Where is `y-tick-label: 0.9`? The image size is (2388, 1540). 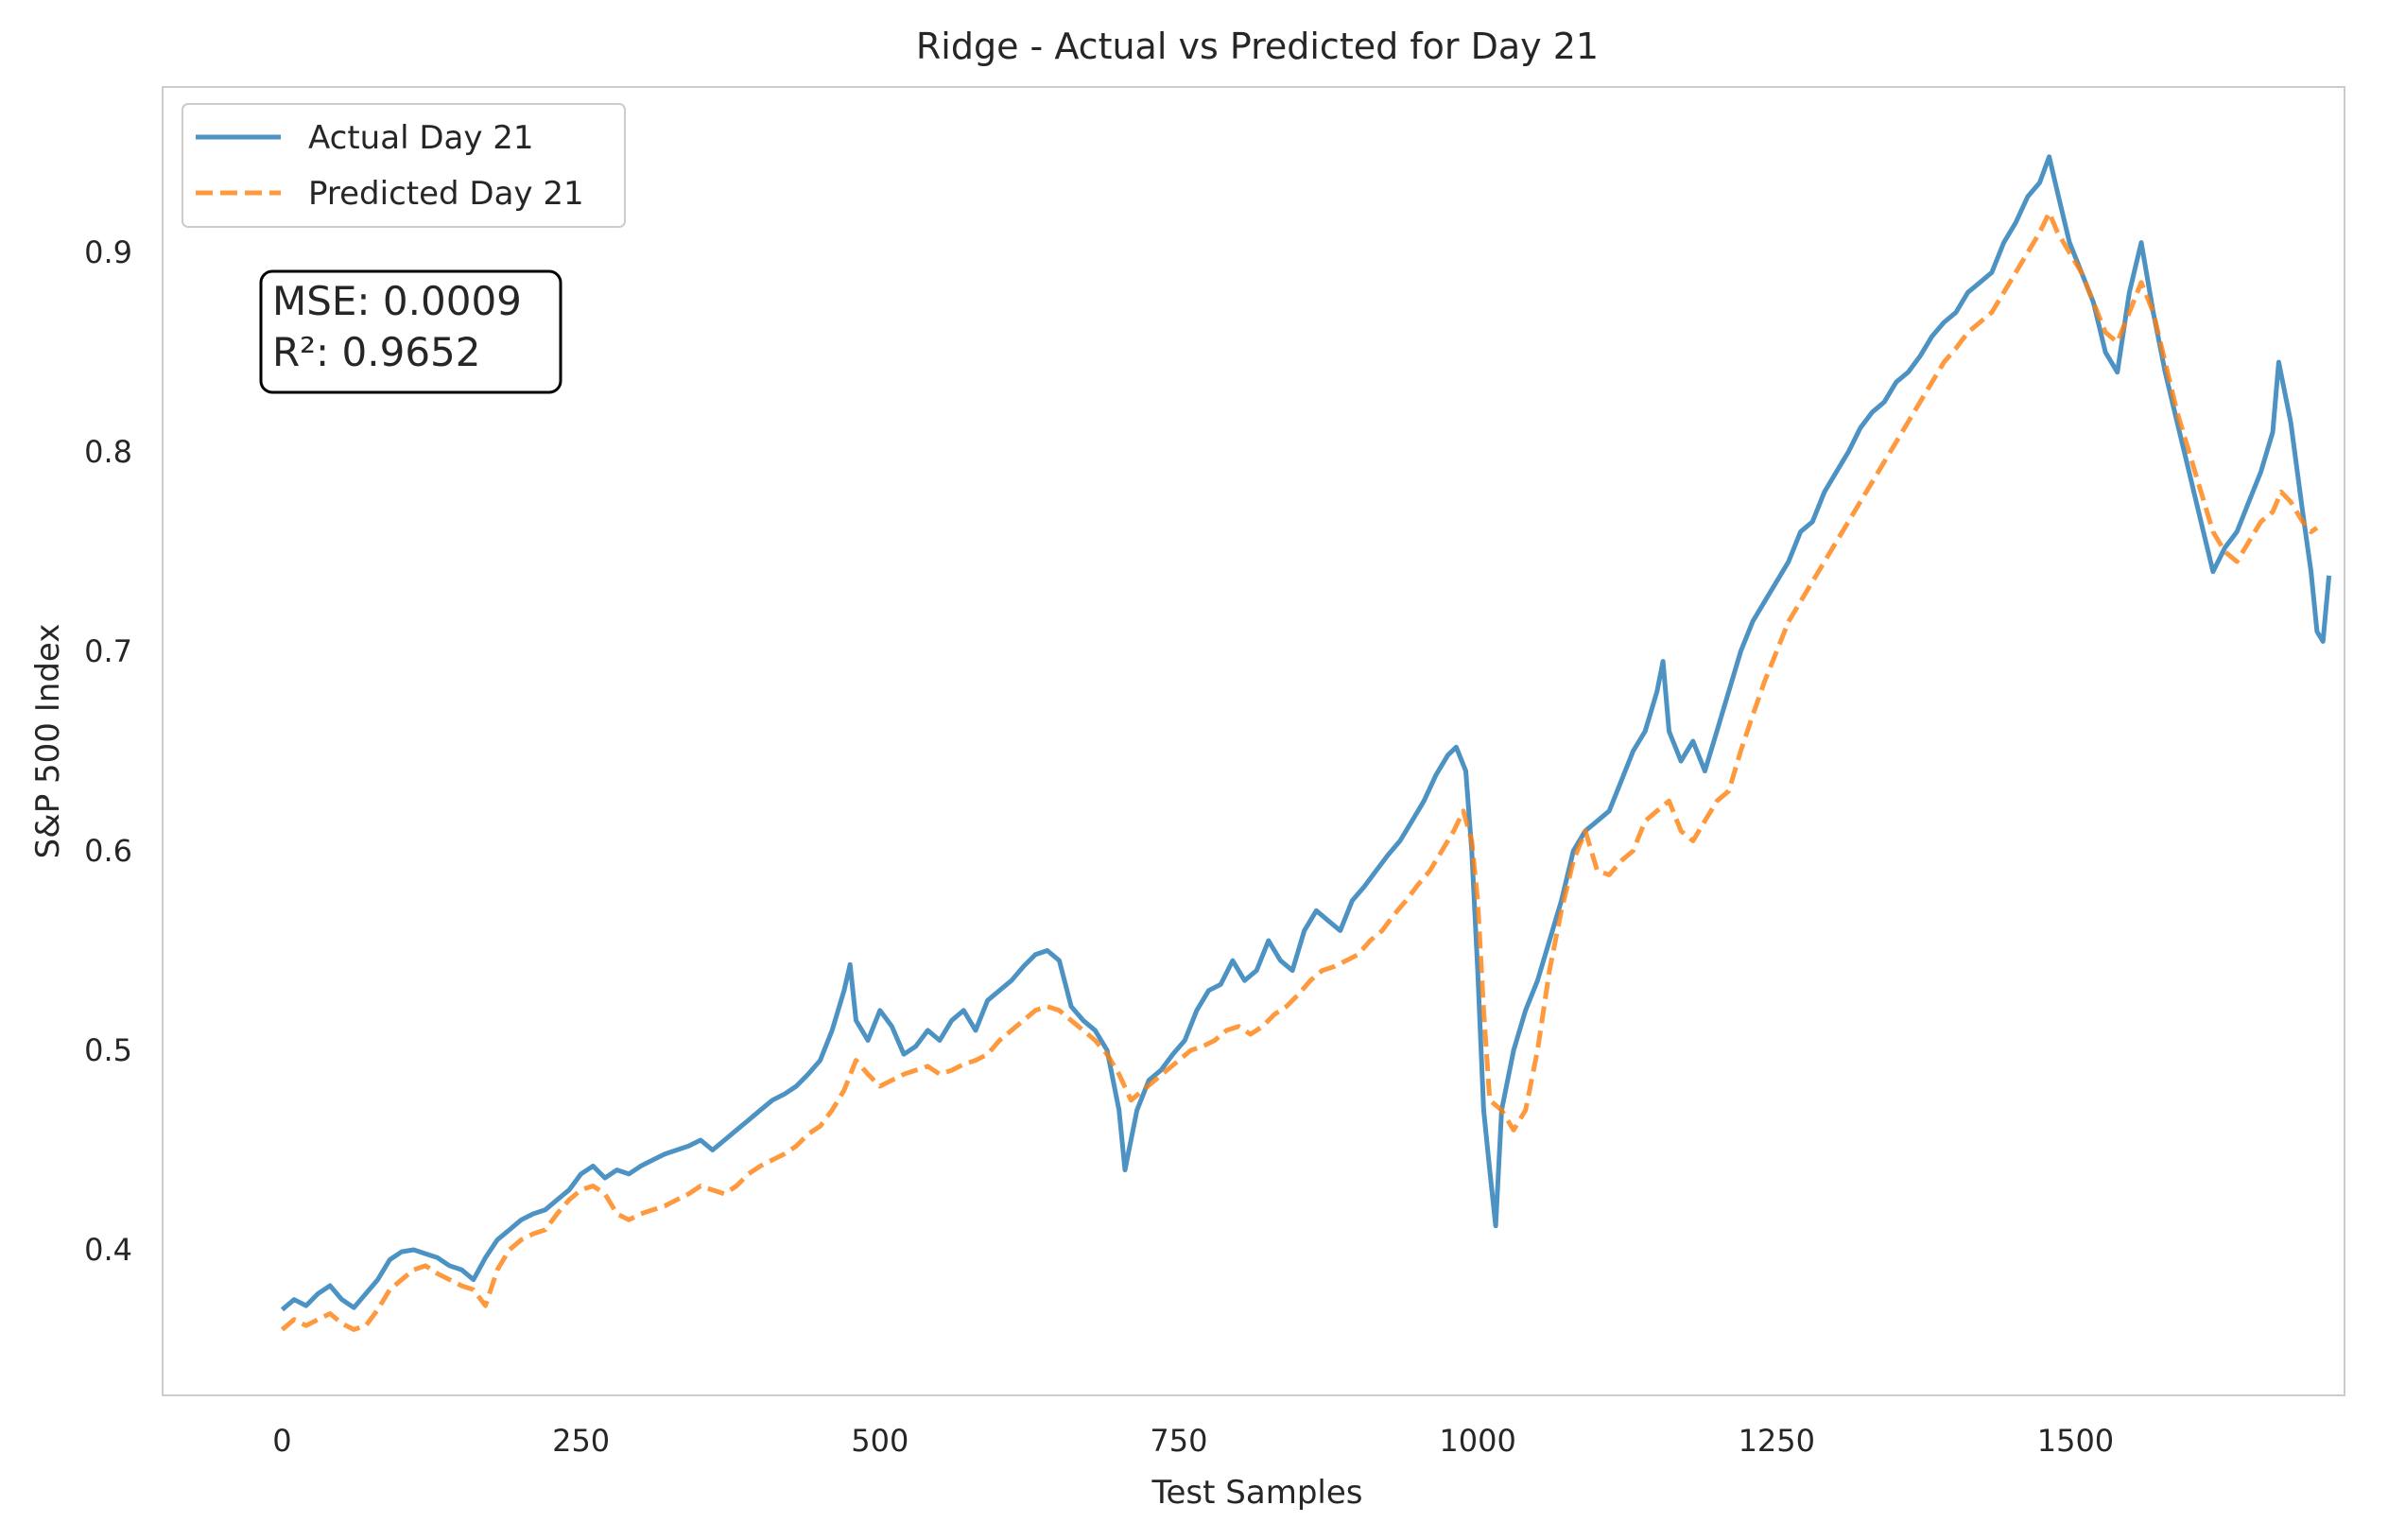
y-tick-label: 0.9 is located at coordinates (108, 252).